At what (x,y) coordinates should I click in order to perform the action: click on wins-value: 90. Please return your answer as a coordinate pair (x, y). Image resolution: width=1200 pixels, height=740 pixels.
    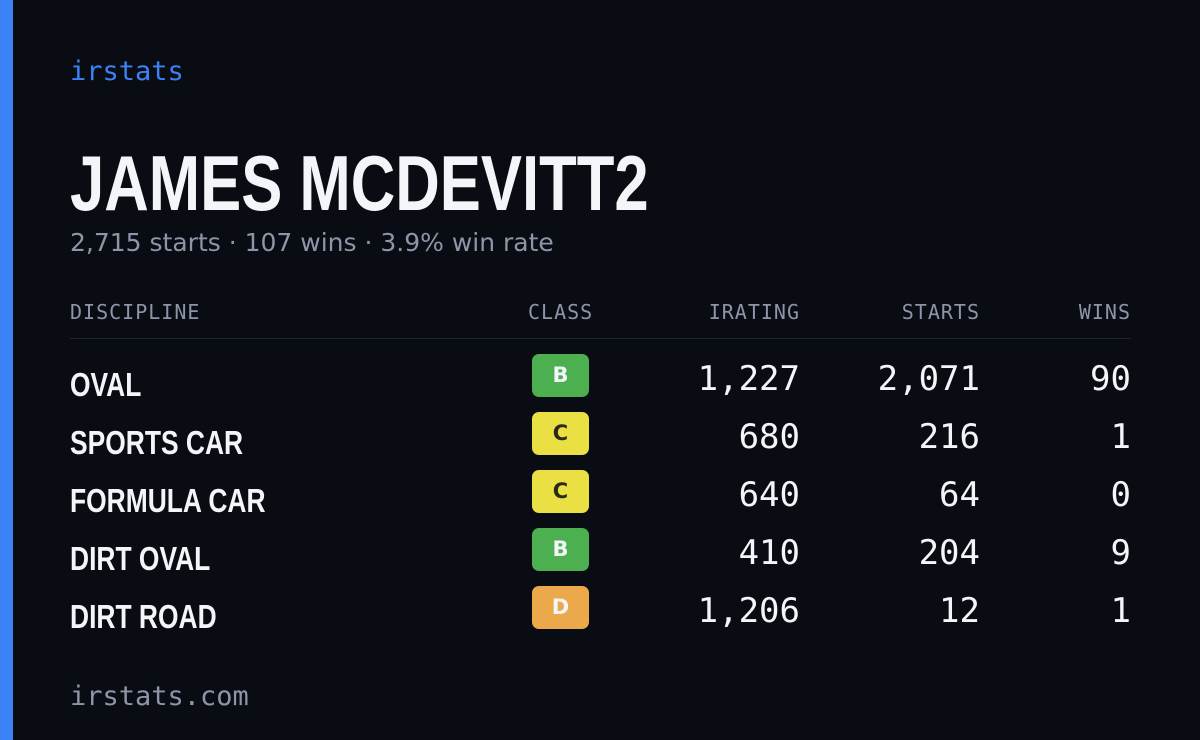
    Looking at the image, I should click on (1110, 379).